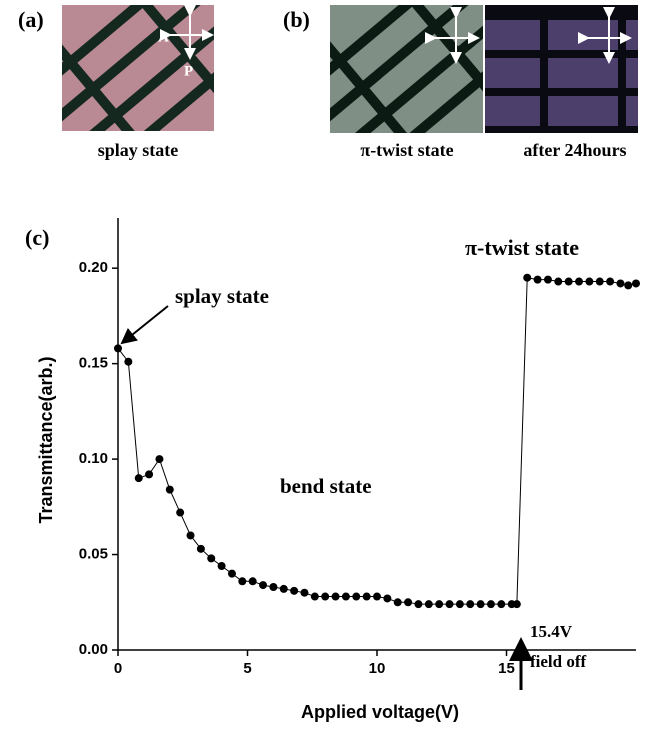 The width and height of the screenshot is (661, 732). I want to click on annotation: bend state, so click(326, 486).